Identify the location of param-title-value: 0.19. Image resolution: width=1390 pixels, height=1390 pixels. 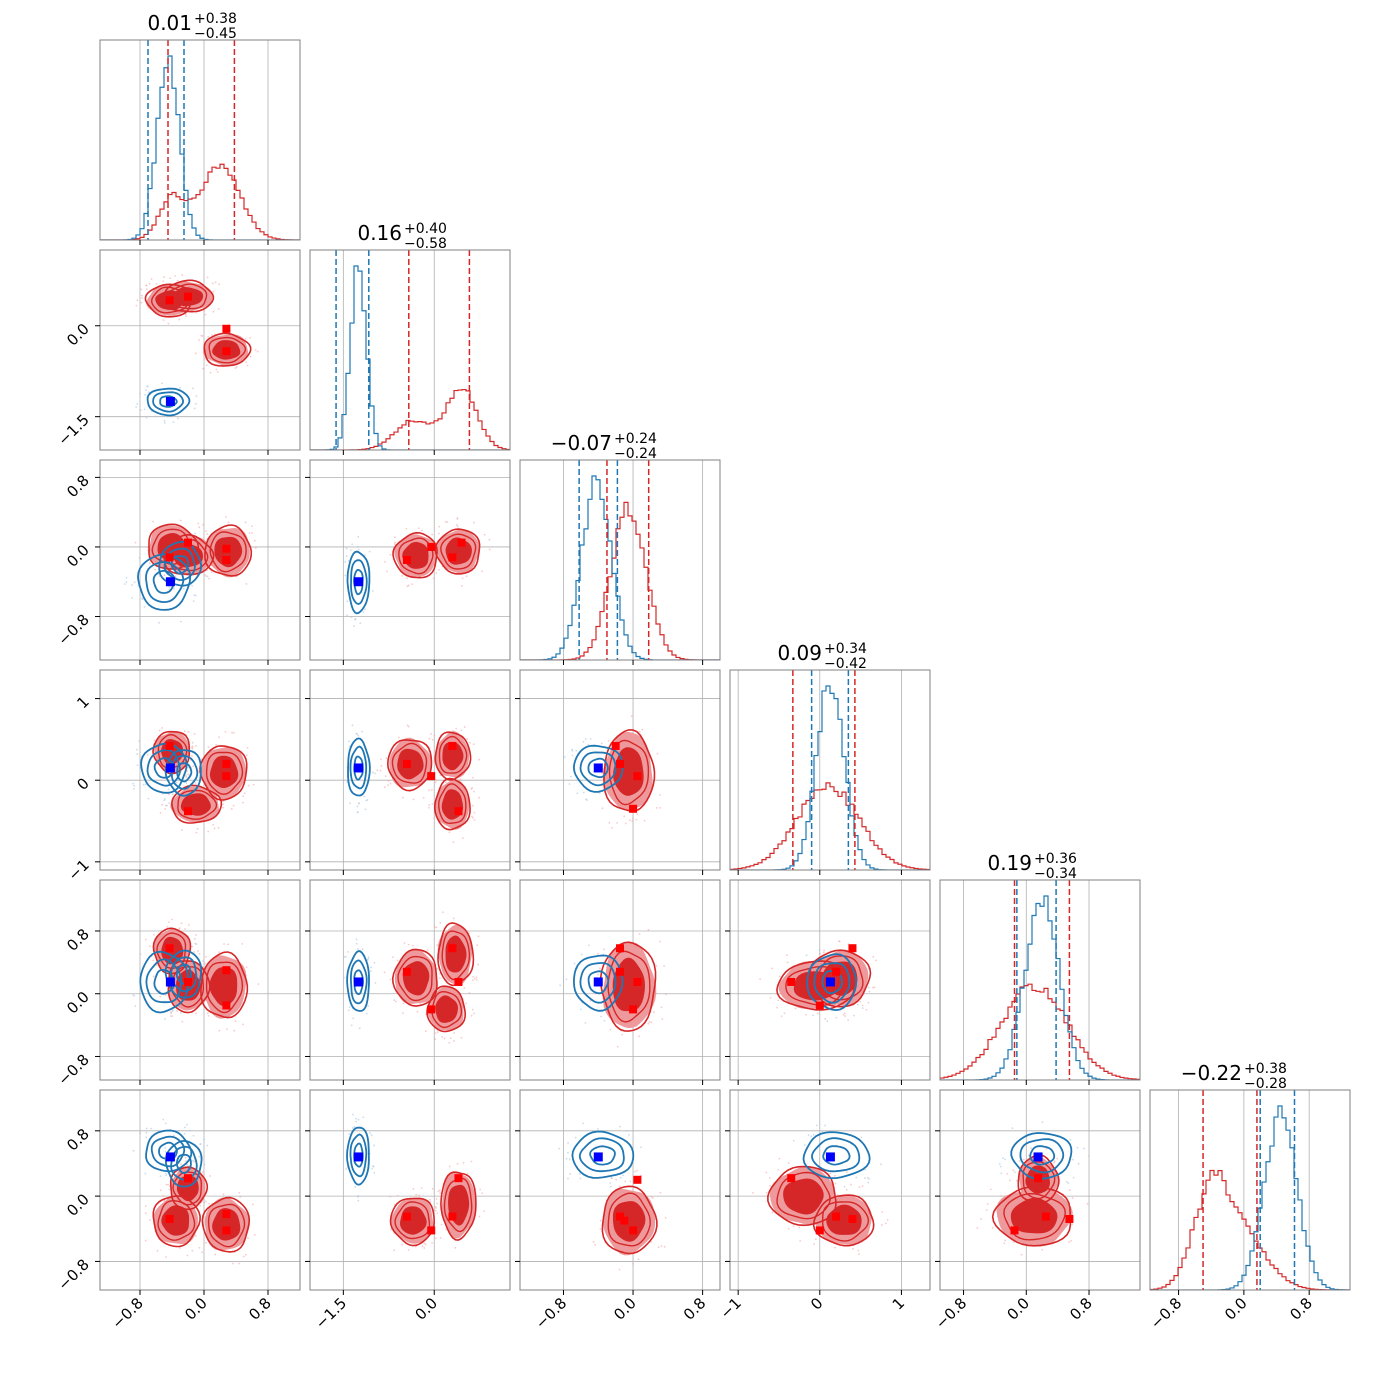
(1009, 863).